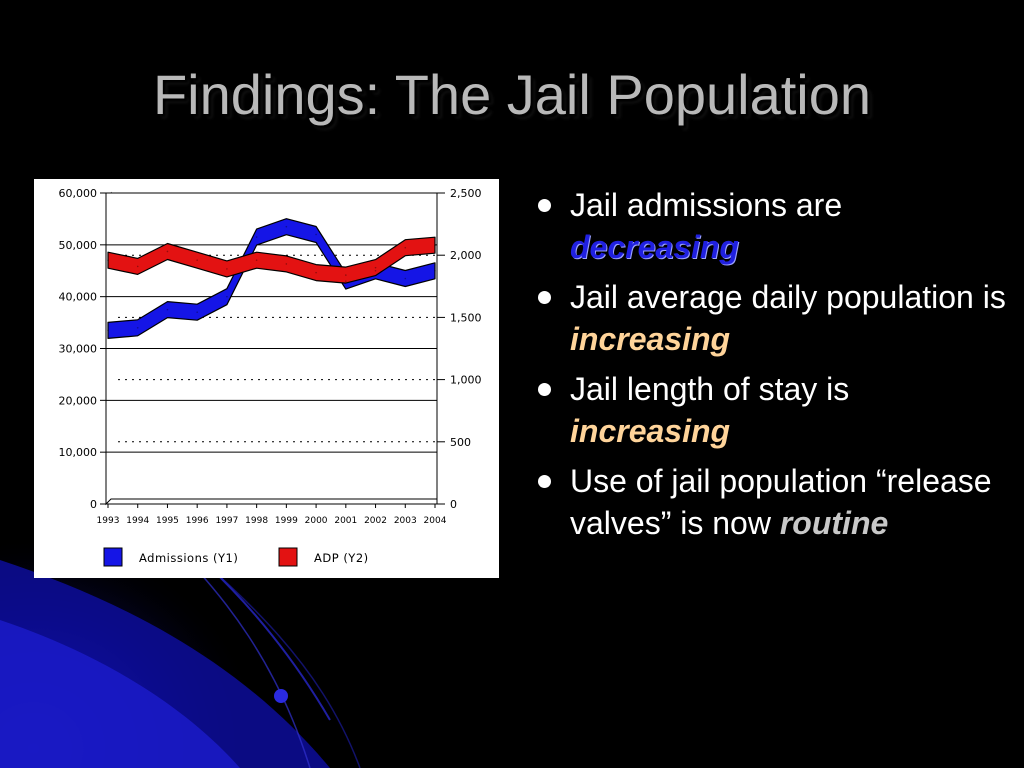 This screenshot has width=1024, height=768. I want to click on x-tick-label: 2001, so click(345, 521).